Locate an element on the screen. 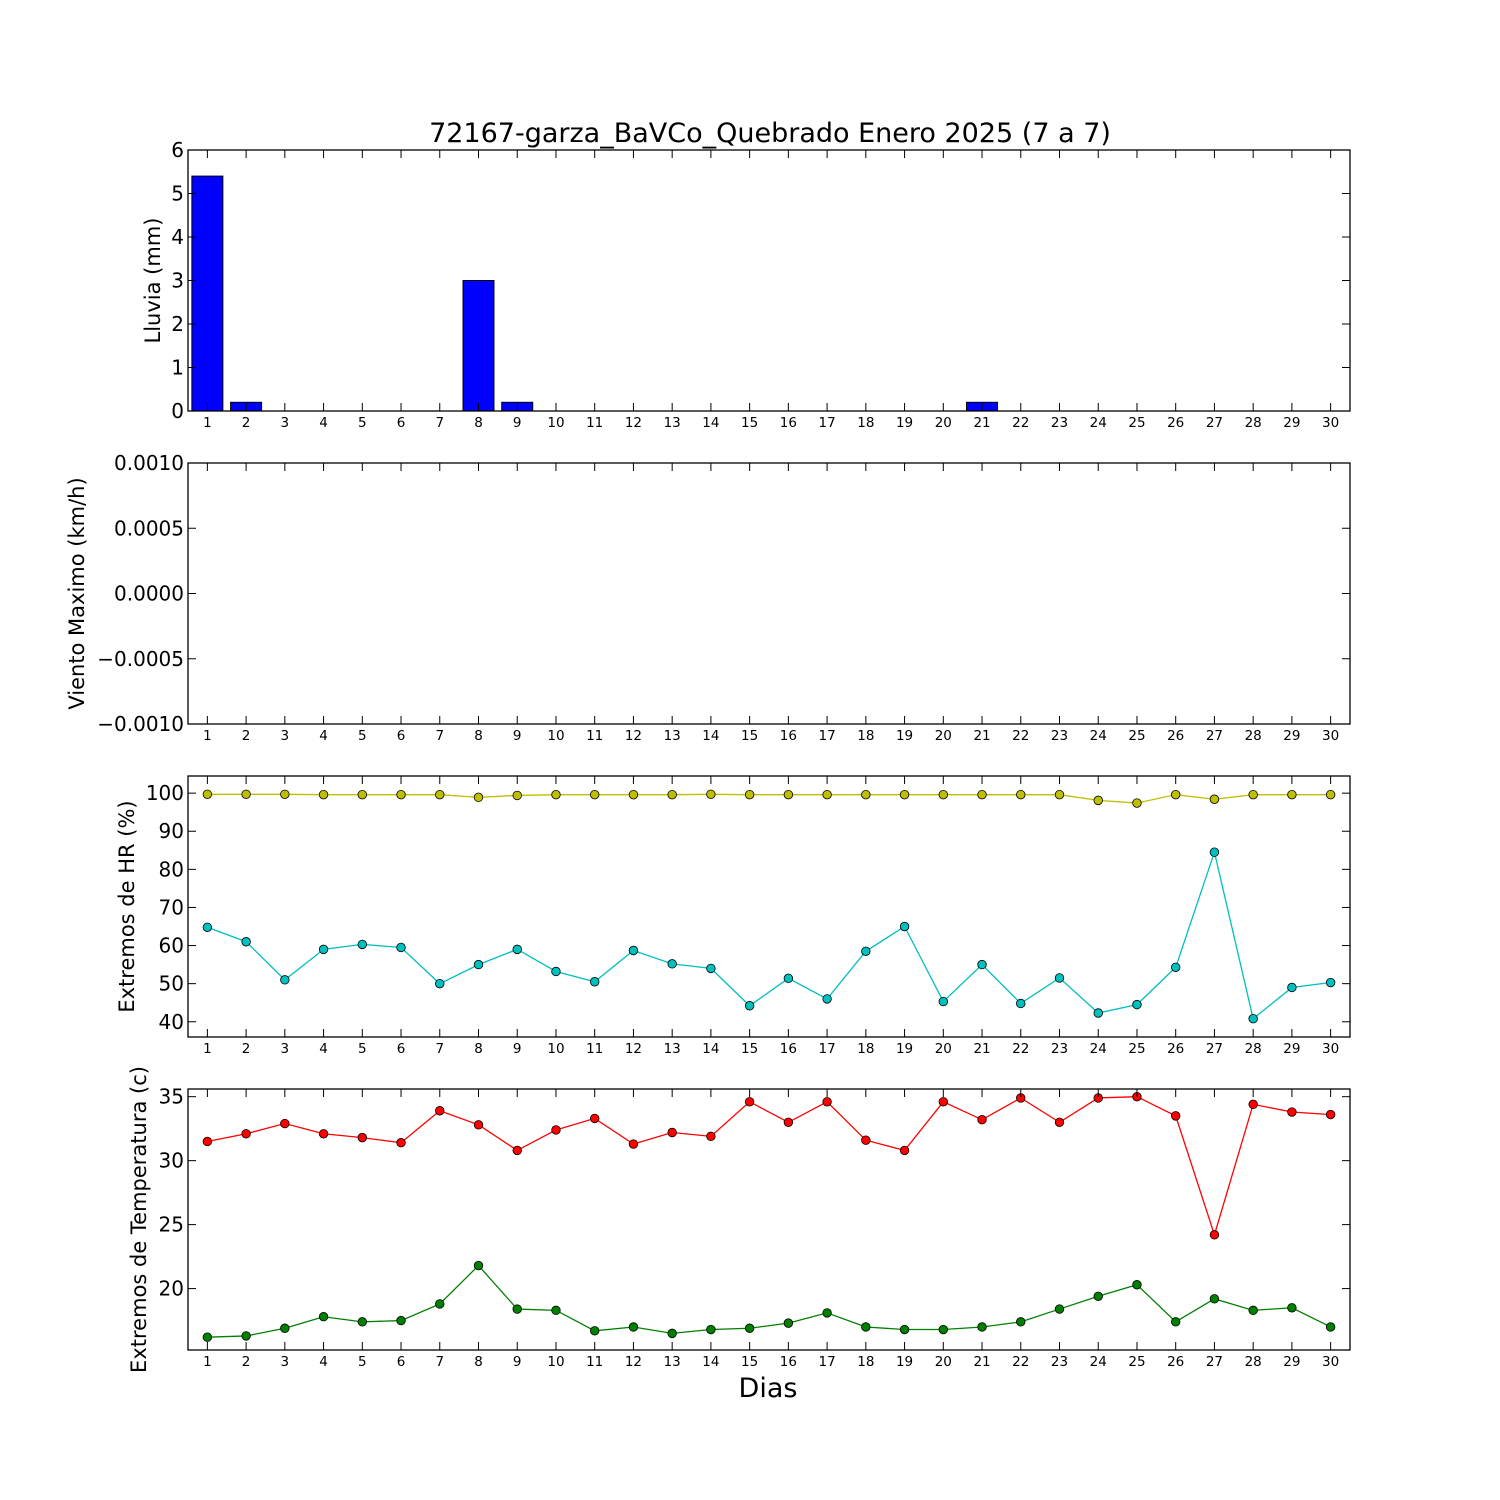 The height and width of the screenshot is (1500, 1500). x-tick-label: 2 is located at coordinates (246, 736).